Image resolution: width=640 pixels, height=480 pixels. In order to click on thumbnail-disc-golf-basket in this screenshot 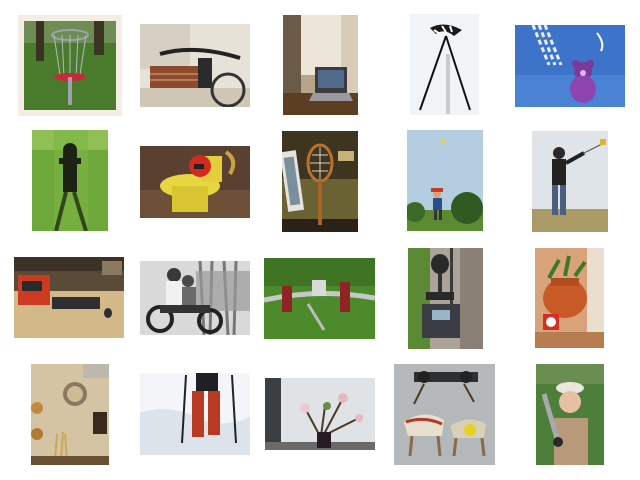, I will do `click(70, 65)`.